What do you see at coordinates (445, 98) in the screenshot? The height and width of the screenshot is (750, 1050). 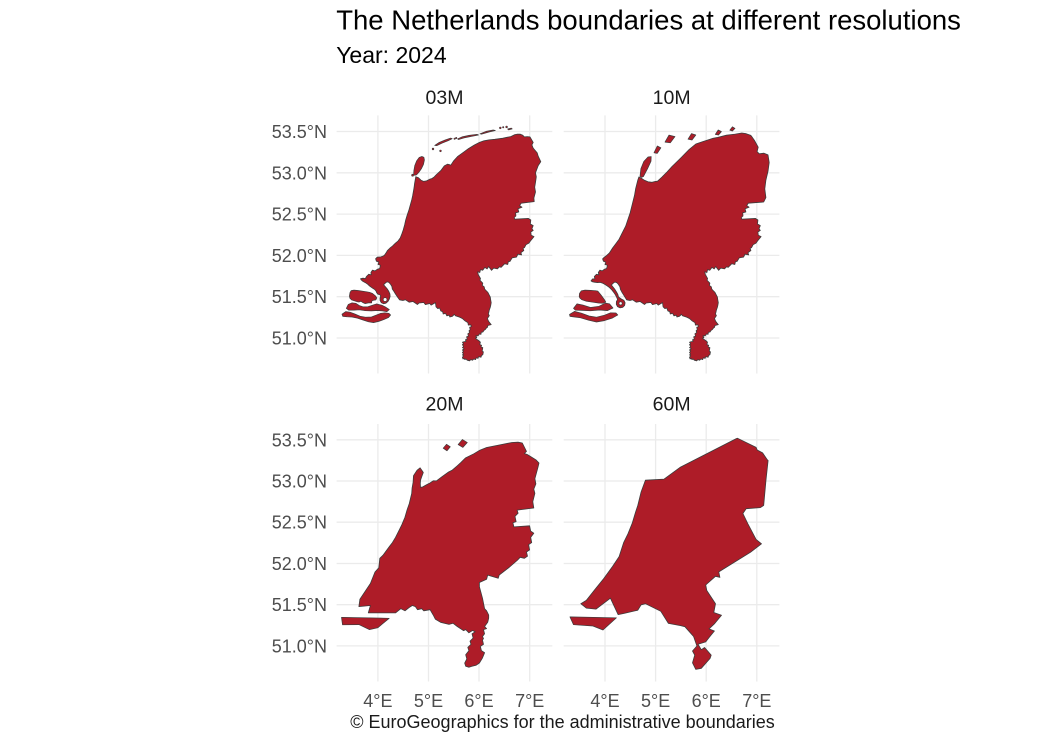 I see `svg-text: 03M` at bounding box center [445, 98].